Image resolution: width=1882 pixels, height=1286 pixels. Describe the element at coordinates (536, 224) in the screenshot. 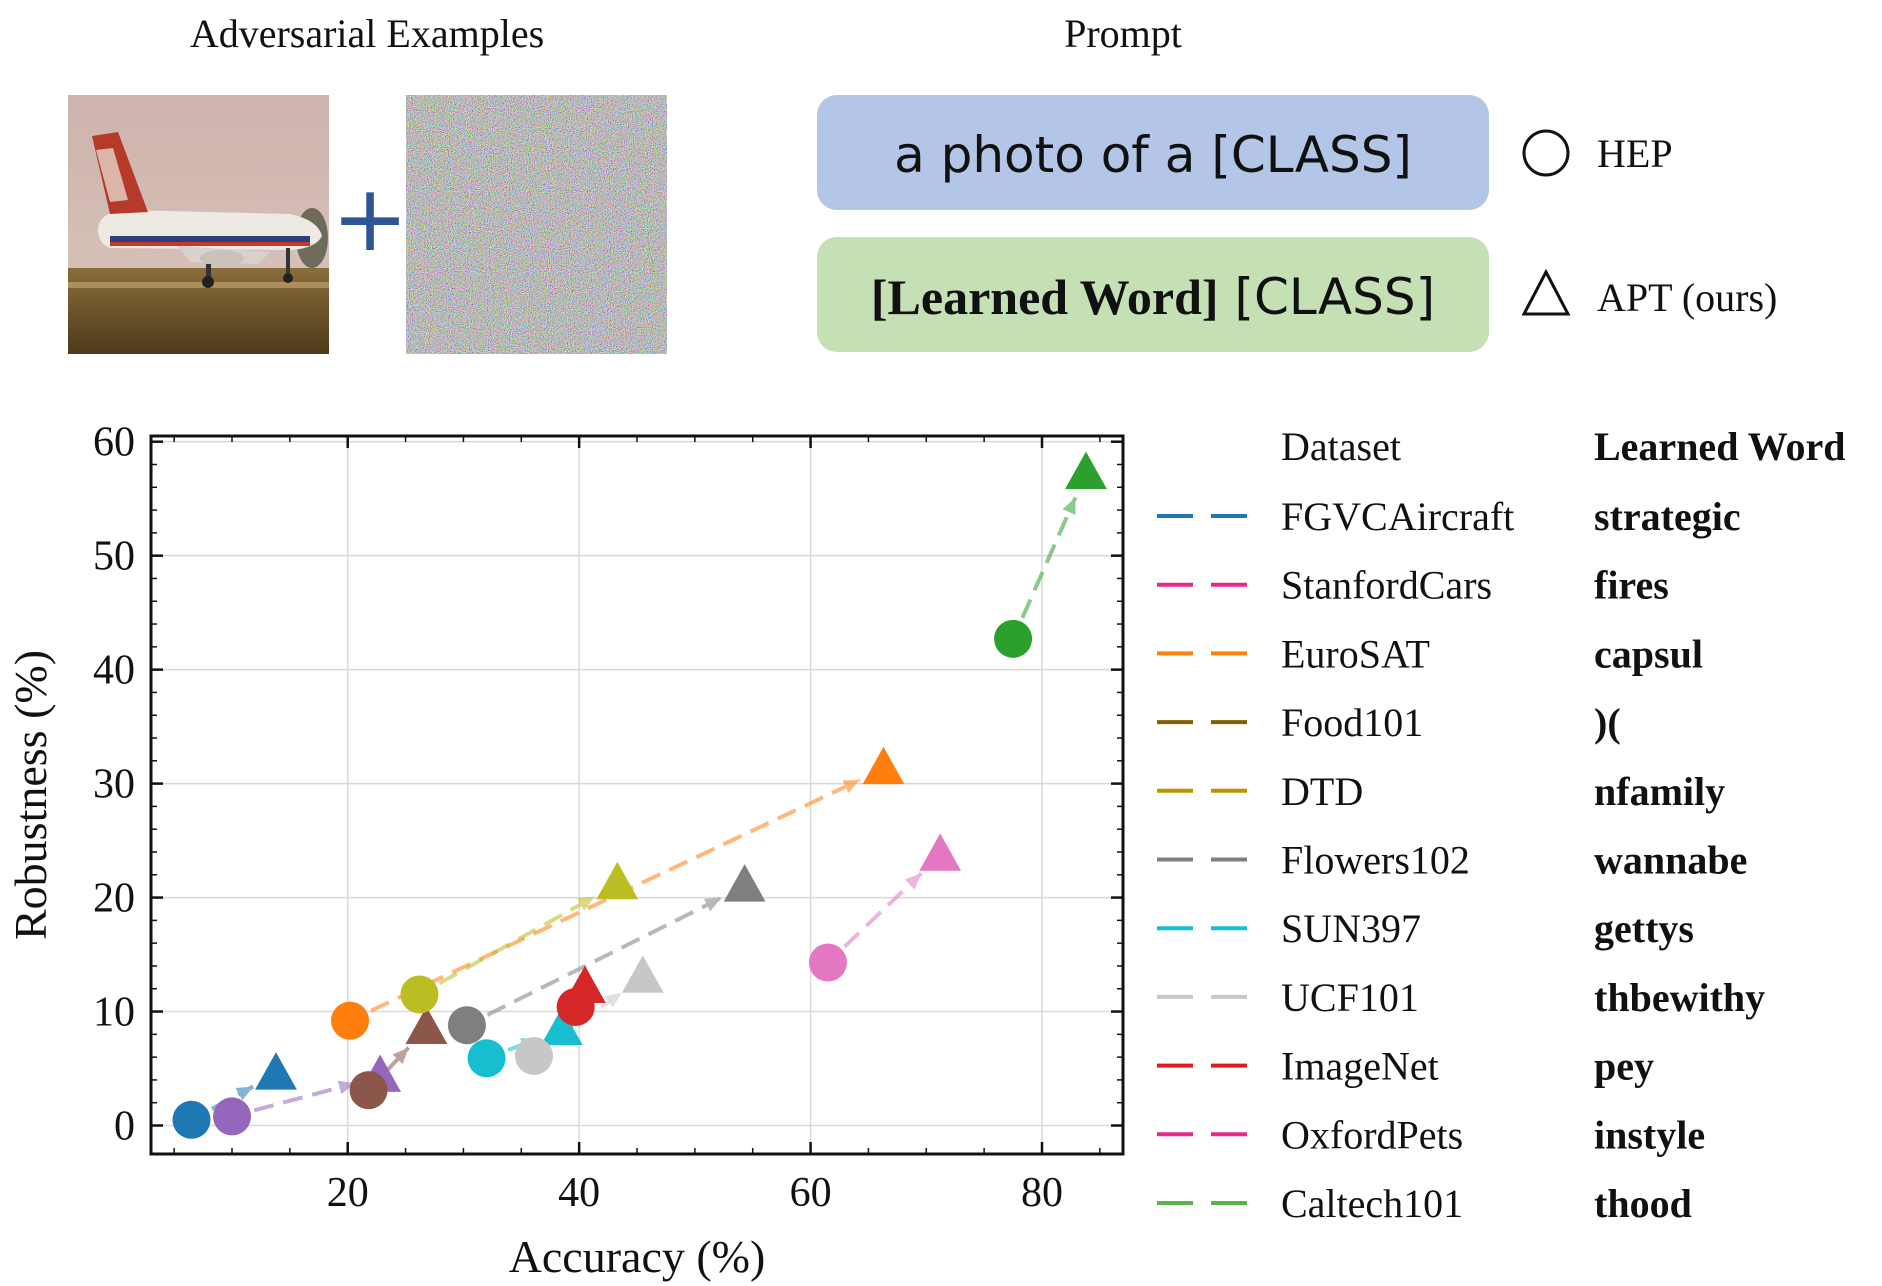

I see `adversarial-noise-image` at that location.